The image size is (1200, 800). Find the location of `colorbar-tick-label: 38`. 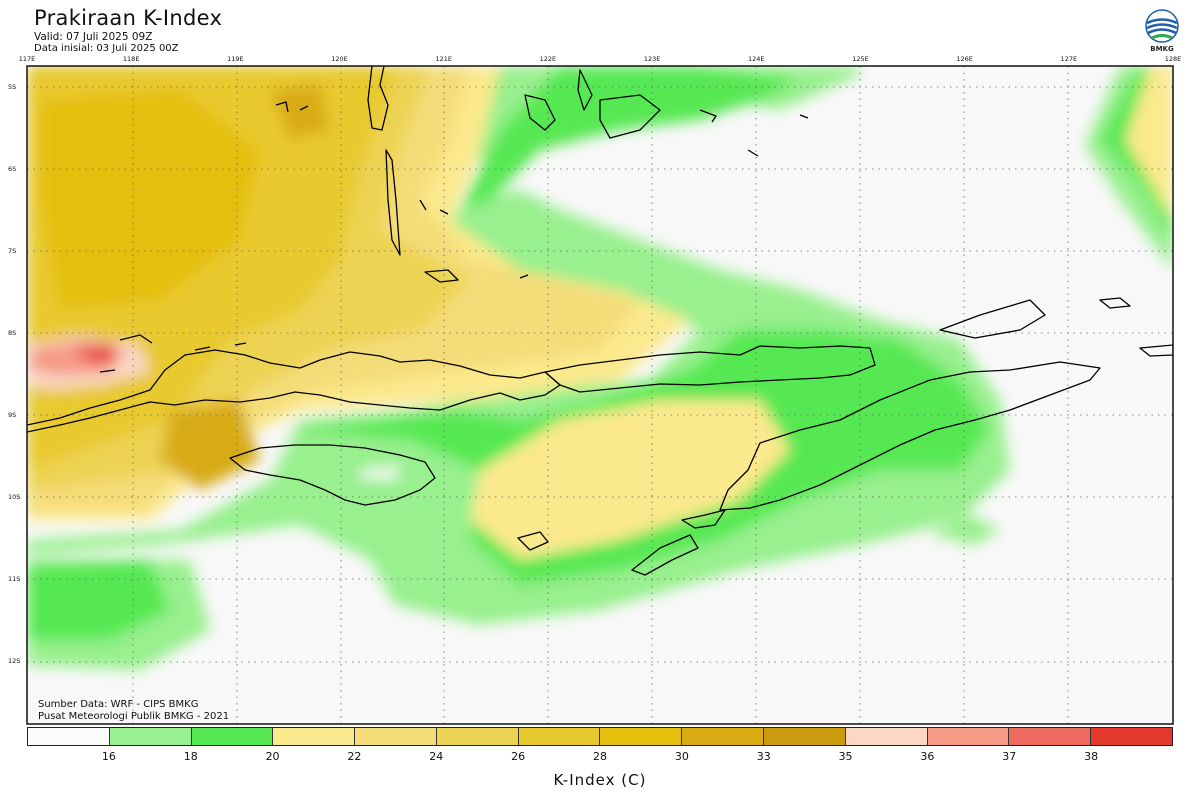

colorbar-tick-label: 38 is located at coordinates (1091, 756).